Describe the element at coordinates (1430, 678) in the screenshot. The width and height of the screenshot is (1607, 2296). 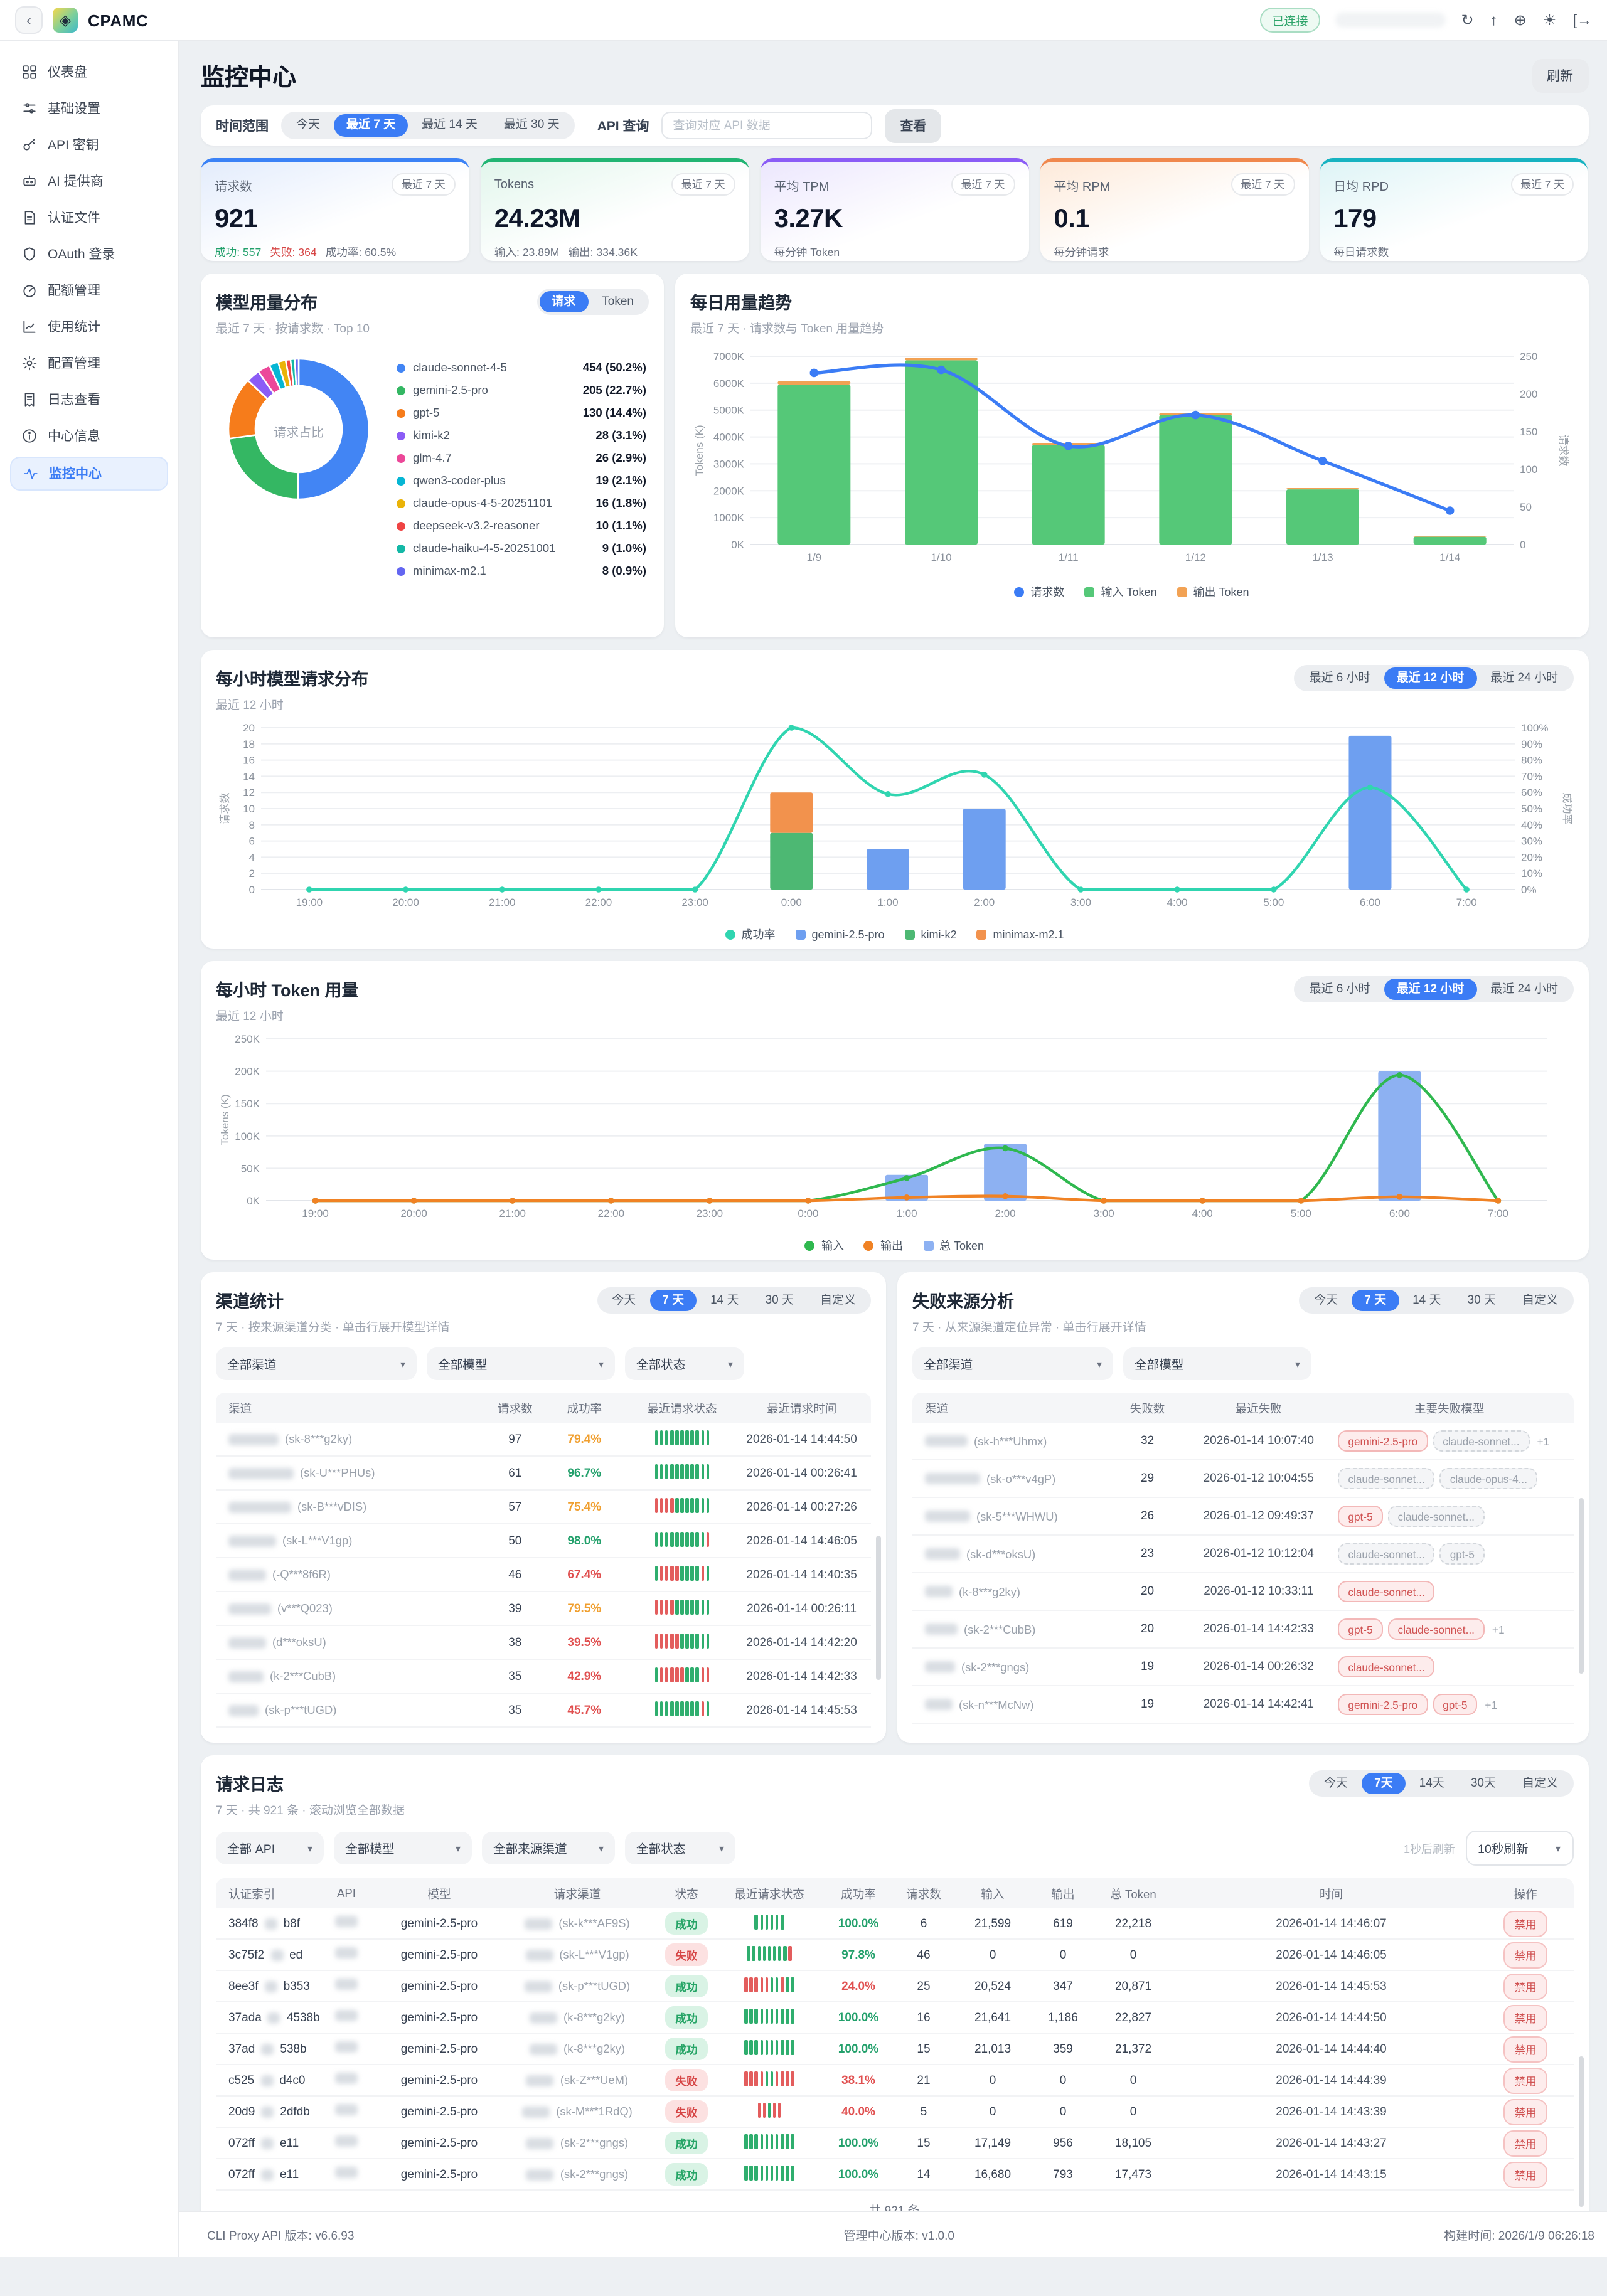
I see `hreq-range-1: 最近 12 小时` at that location.